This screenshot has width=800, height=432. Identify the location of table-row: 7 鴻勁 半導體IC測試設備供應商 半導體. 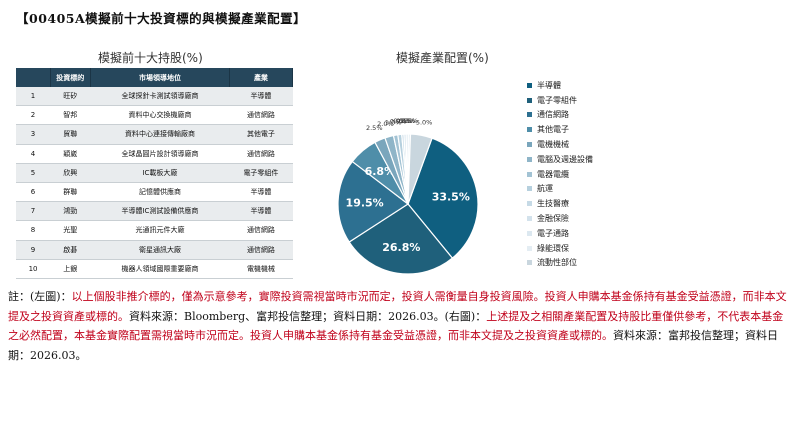
(154, 211).